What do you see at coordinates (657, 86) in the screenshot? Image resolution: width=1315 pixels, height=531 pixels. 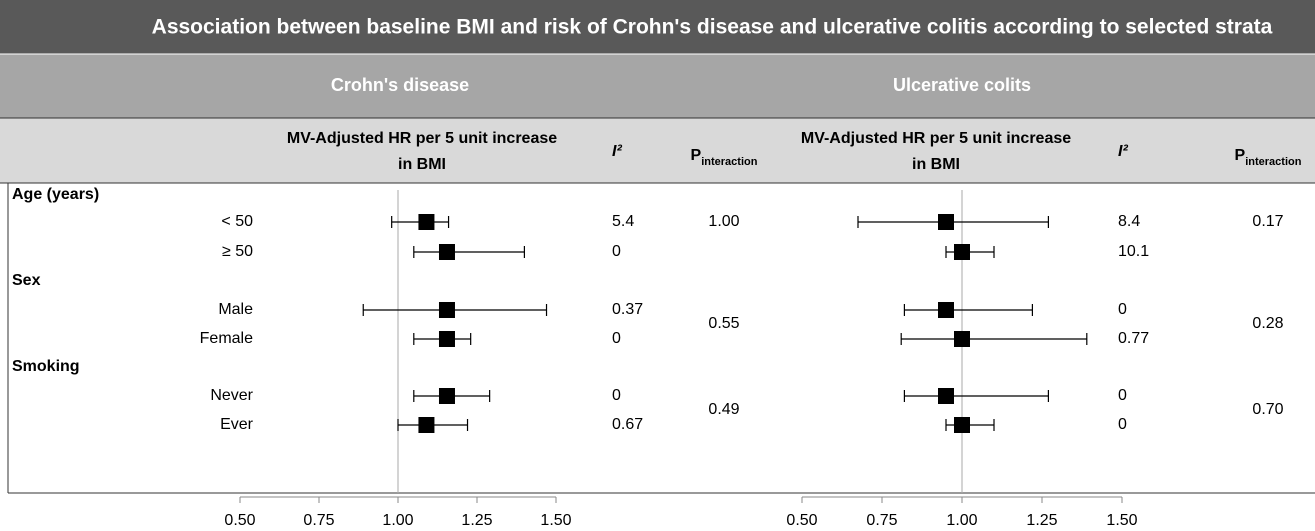 I see `panel-title-bar` at bounding box center [657, 86].